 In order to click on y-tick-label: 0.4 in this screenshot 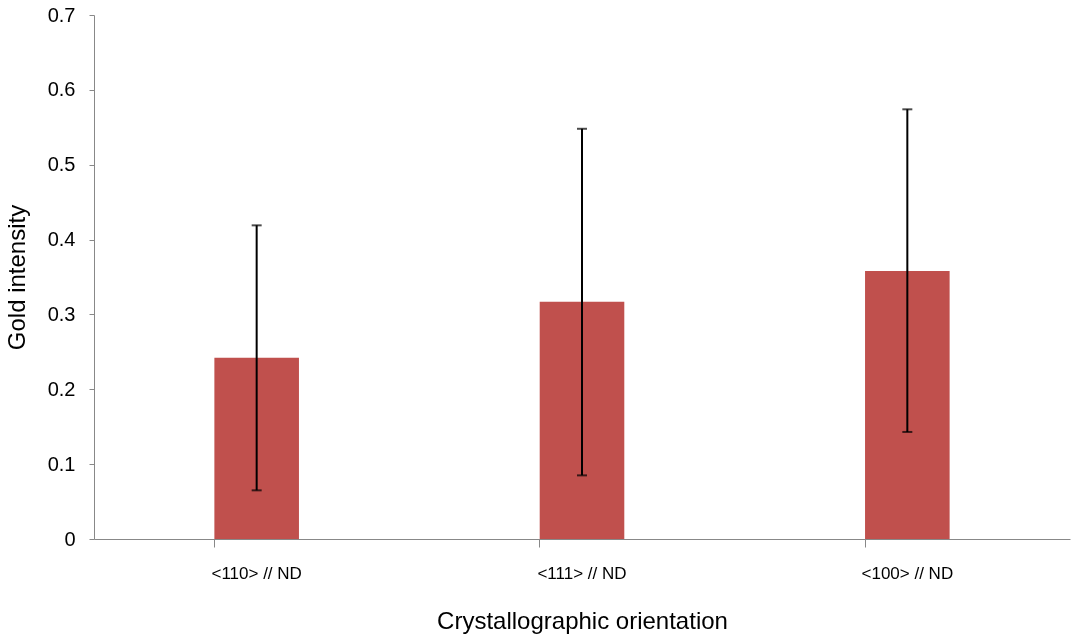, I will do `click(61, 239)`.